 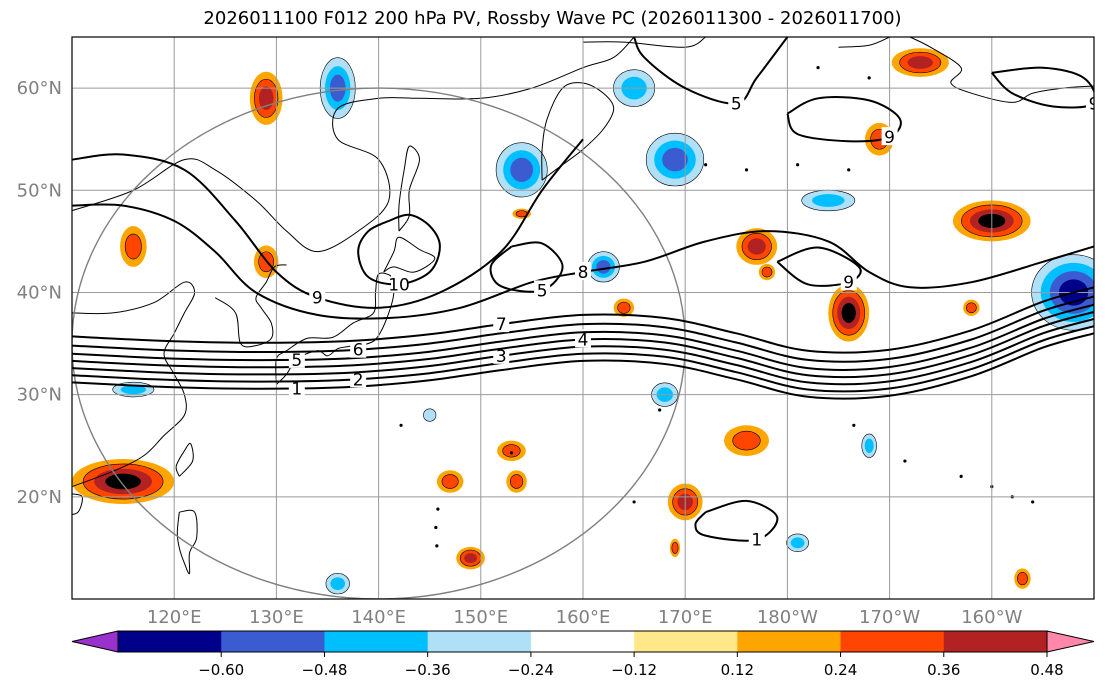 I want to click on contour-label: 7, so click(x=501, y=325).